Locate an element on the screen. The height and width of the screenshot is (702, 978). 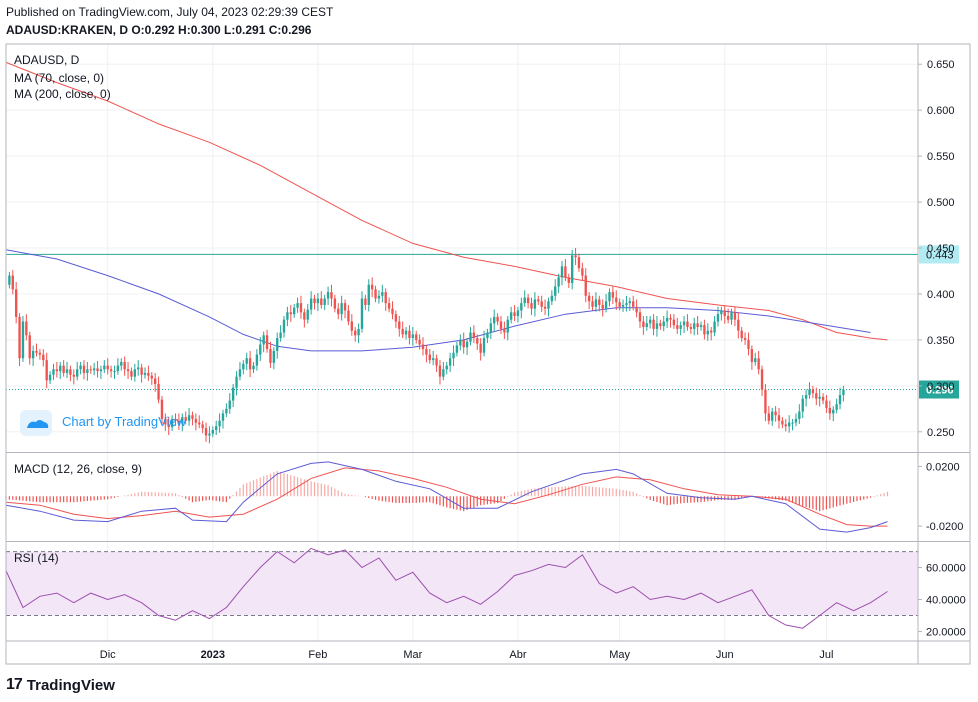
tradingview-logo: 17 TradingView is located at coordinates (60, 685).